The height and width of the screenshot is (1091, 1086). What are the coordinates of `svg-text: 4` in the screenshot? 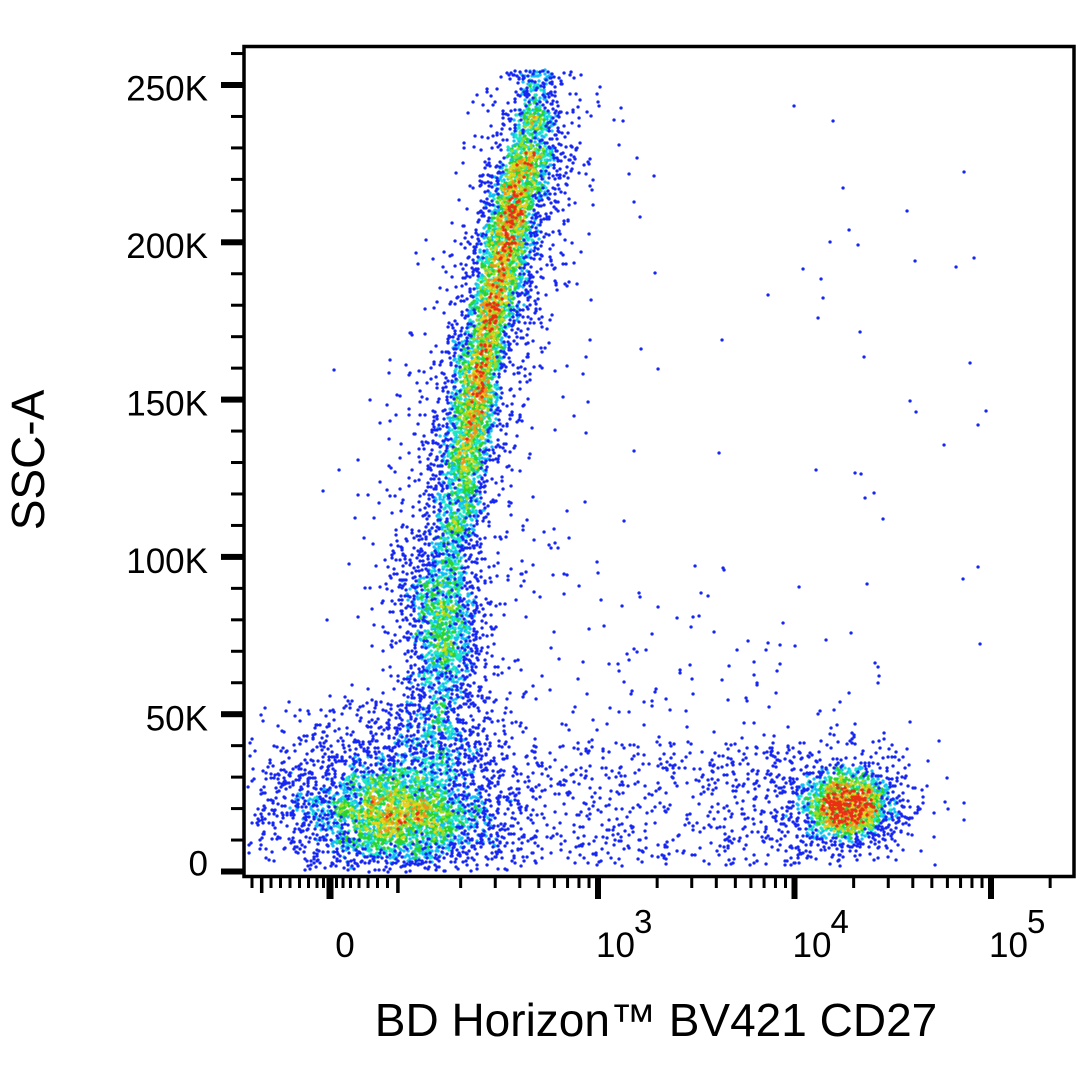 It's located at (840, 921).